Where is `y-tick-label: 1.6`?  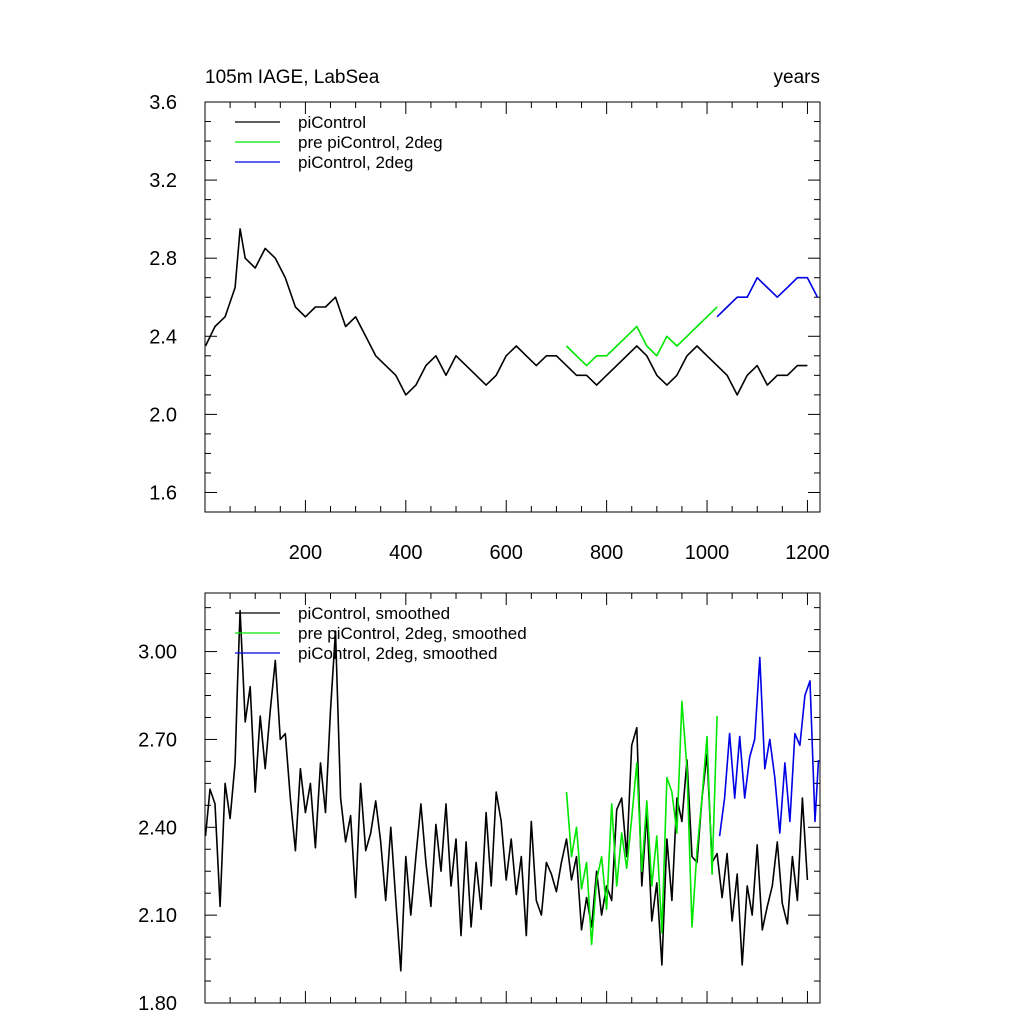 y-tick-label: 1.6 is located at coordinates (163, 493).